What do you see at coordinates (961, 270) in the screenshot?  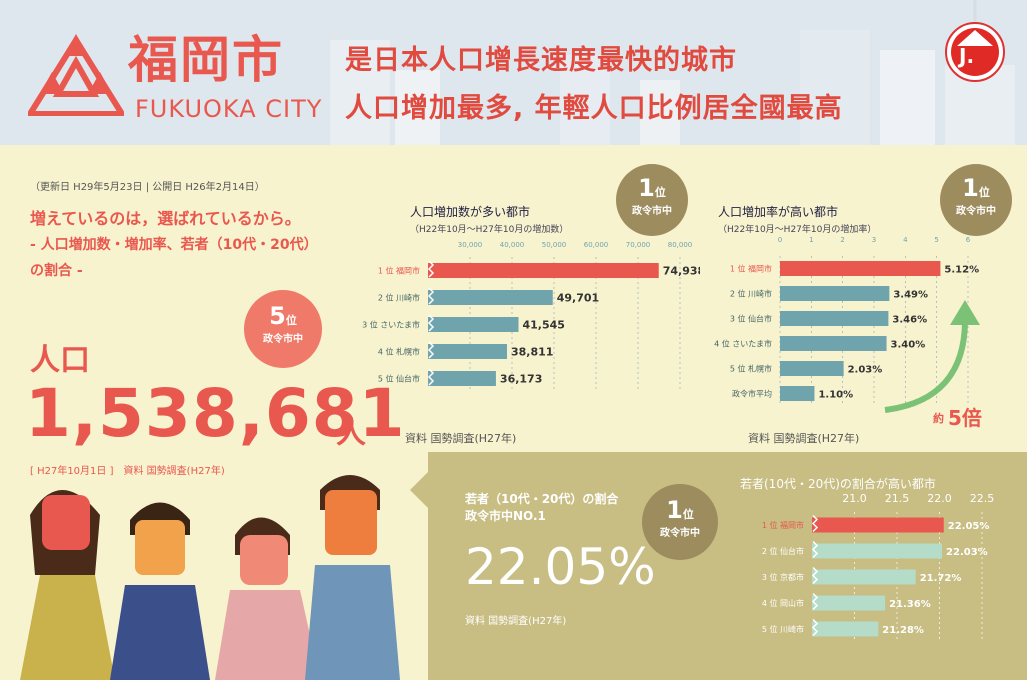 I see `value-label: 5.12%` at bounding box center [961, 270].